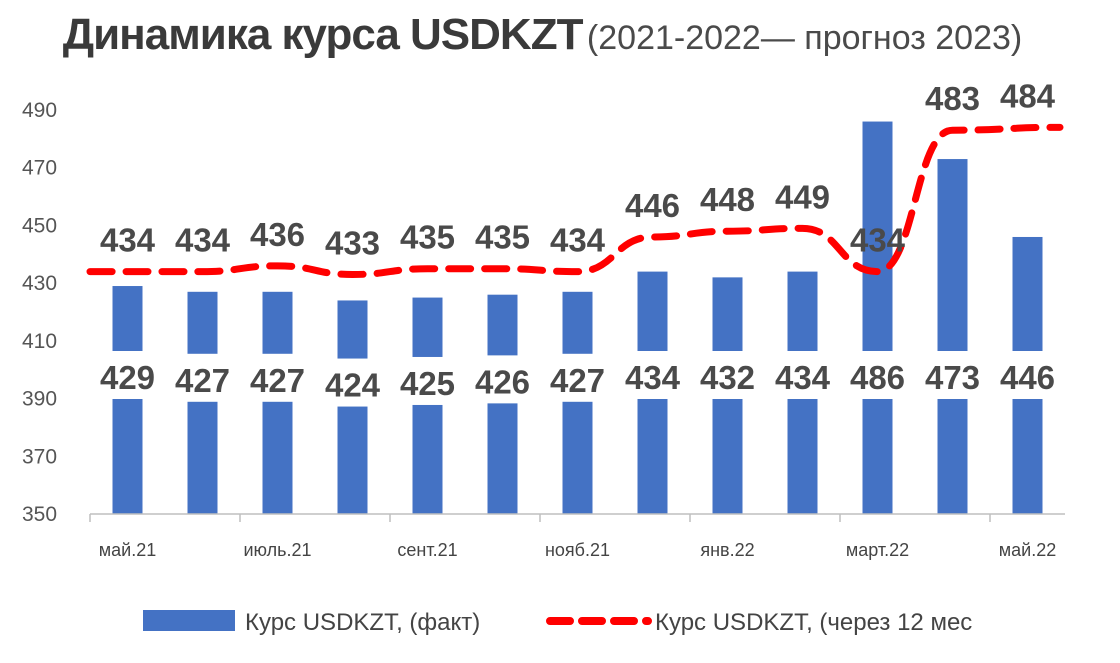  What do you see at coordinates (39, 399) in the screenshot?
I see `y-tick-label: 390` at bounding box center [39, 399].